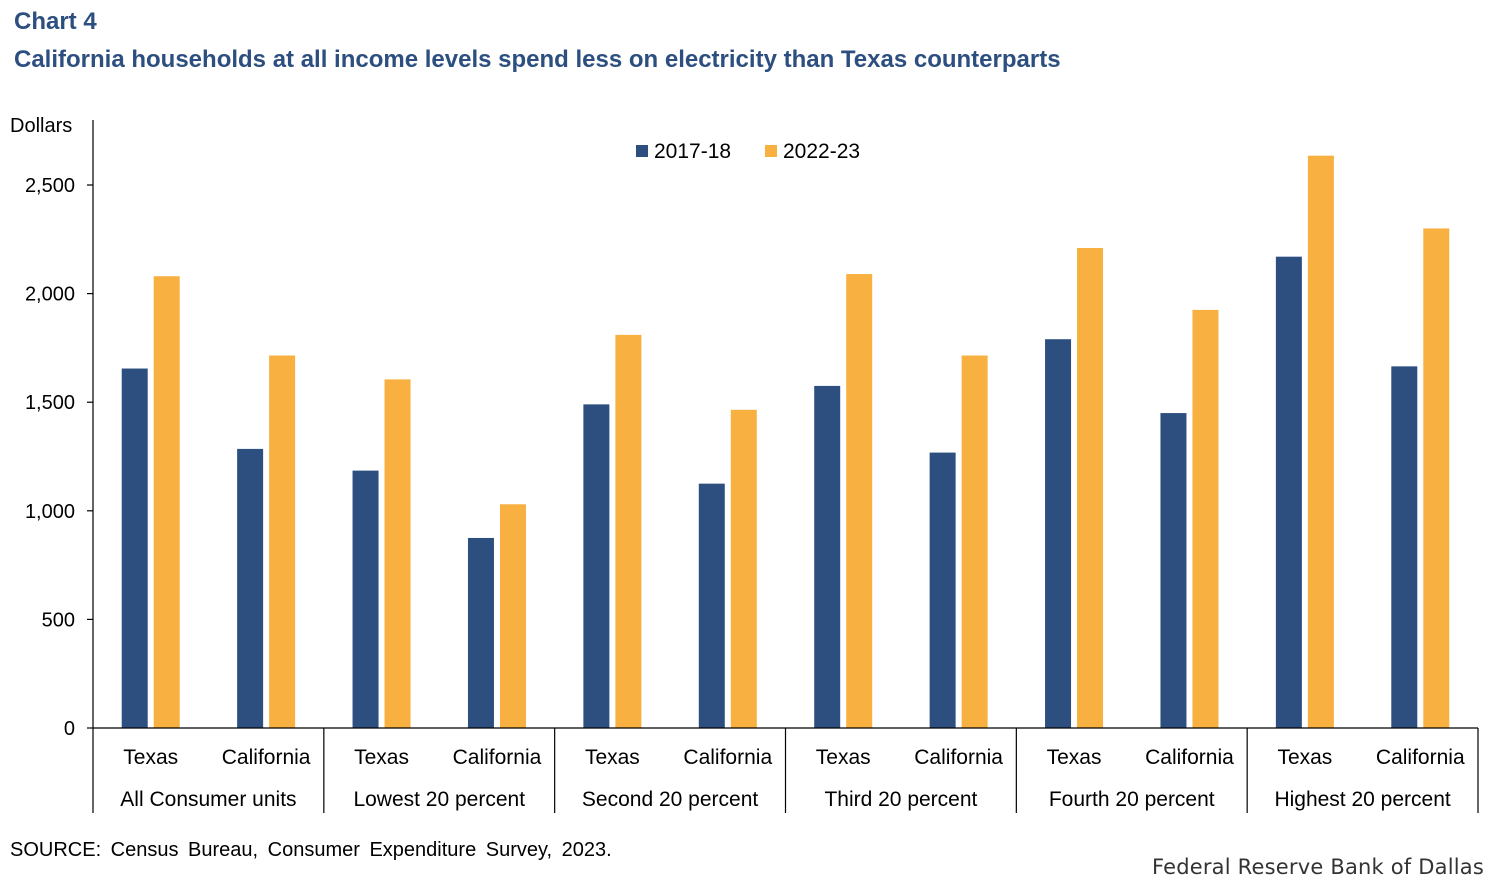  I want to click on x-group-label: All Consumer units, so click(208, 799).